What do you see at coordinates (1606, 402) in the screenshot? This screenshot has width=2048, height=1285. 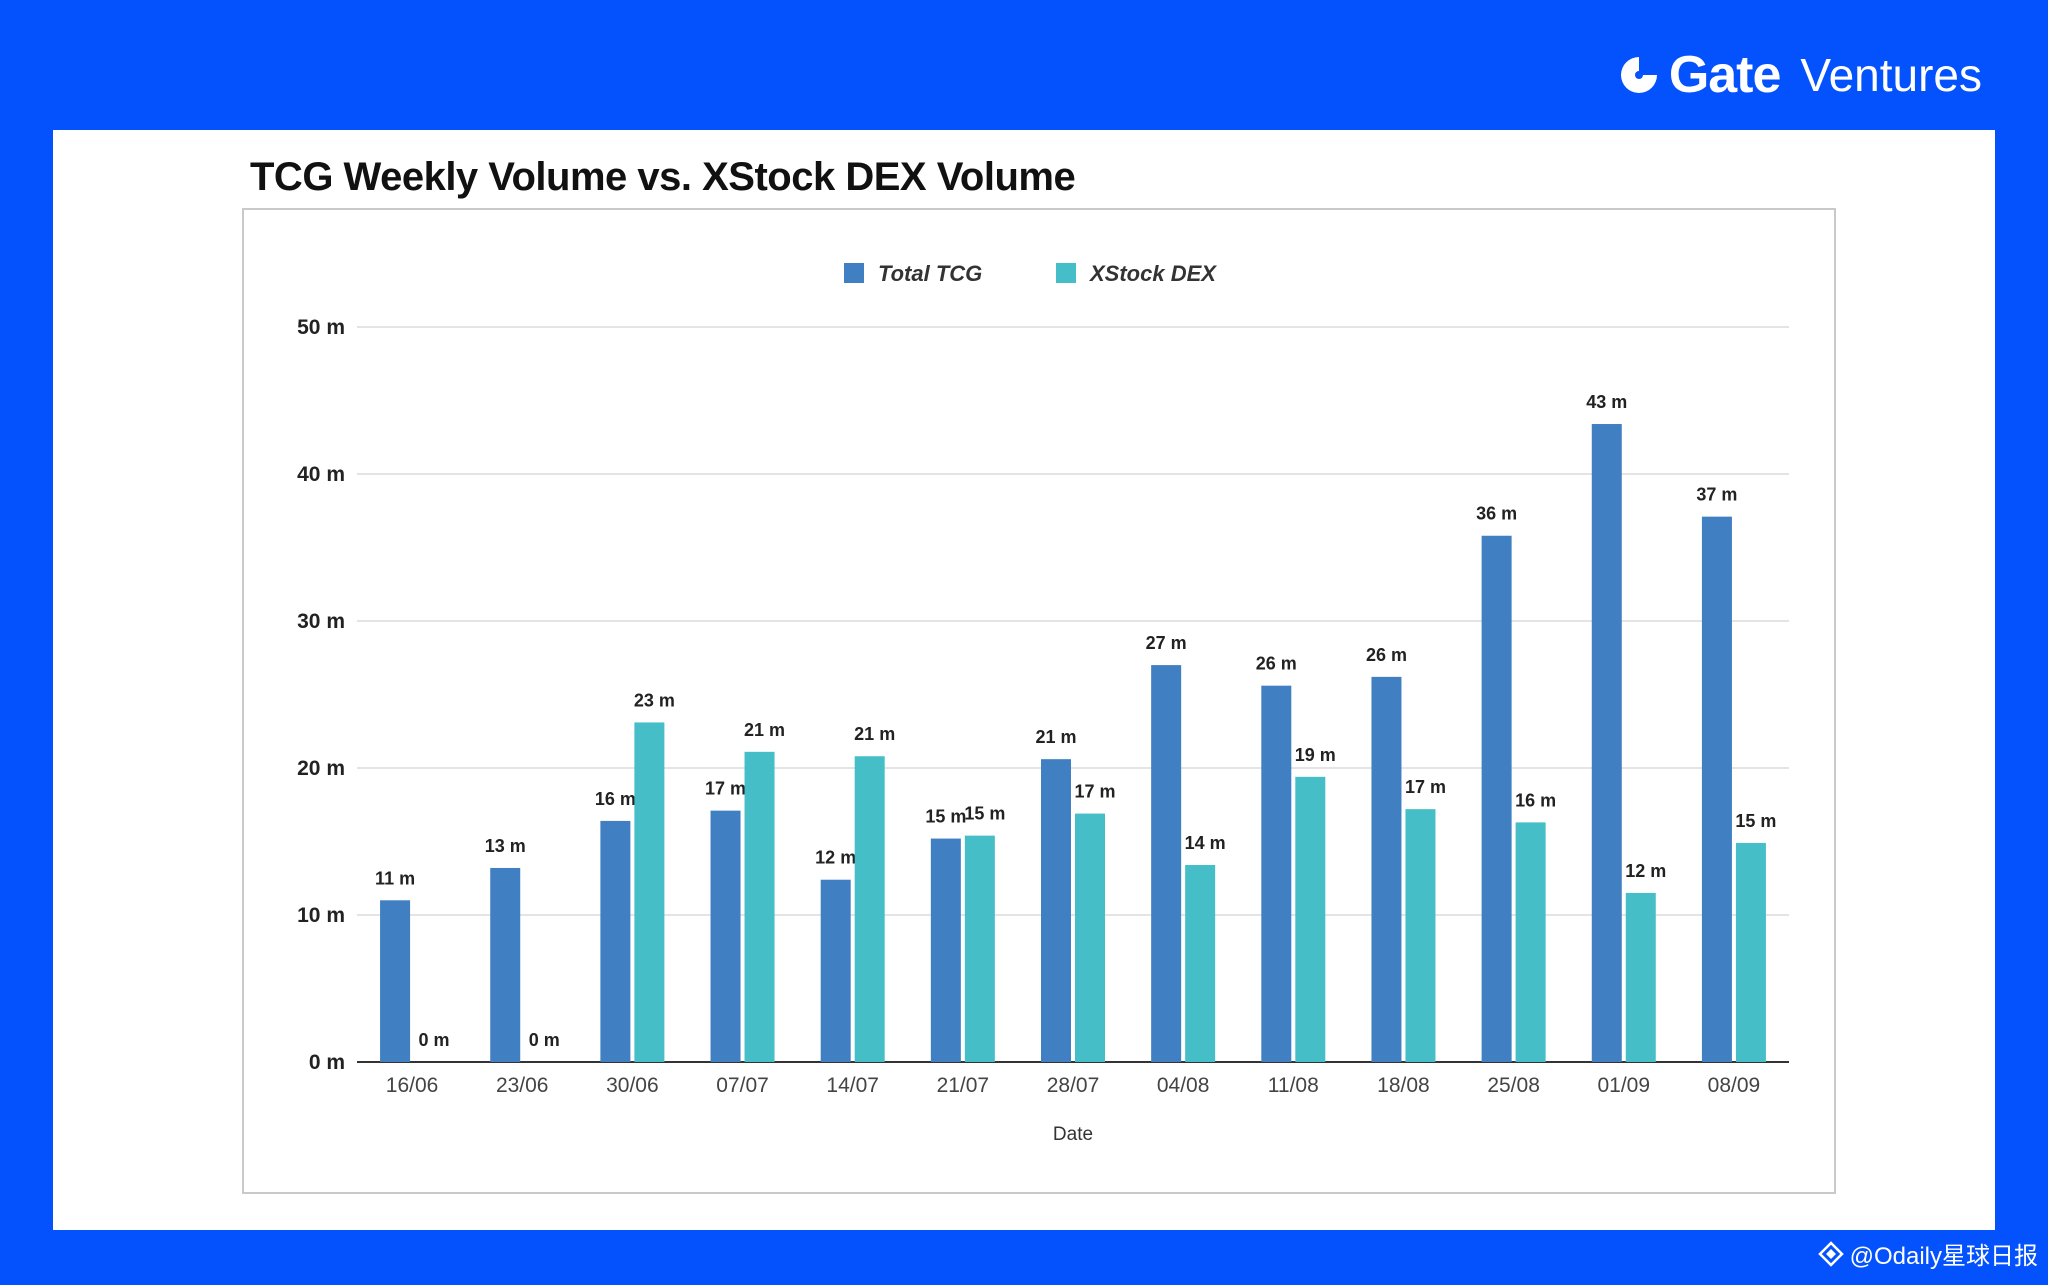 I see `data-label: 43 m` at bounding box center [1606, 402].